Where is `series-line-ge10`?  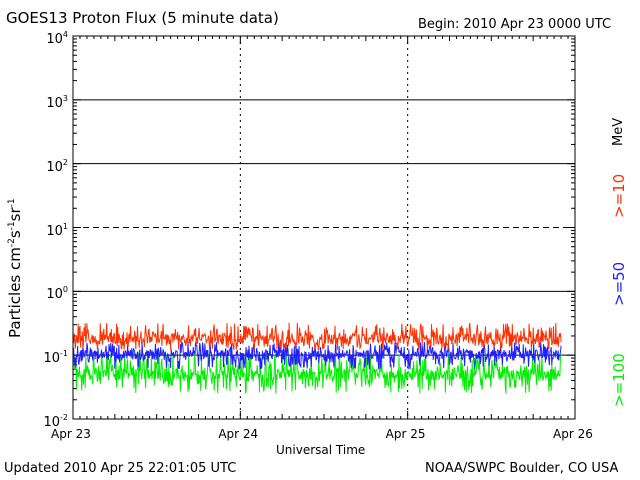 series-line-ge10 is located at coordinates (317, 336).